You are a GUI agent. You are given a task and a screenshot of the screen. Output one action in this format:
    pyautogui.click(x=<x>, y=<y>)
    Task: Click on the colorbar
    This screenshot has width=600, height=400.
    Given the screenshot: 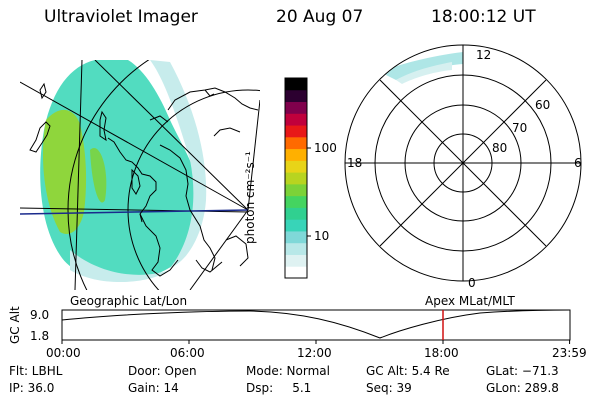 What is the action you would take?
    pyautogui.click(x=297, y=178)
    